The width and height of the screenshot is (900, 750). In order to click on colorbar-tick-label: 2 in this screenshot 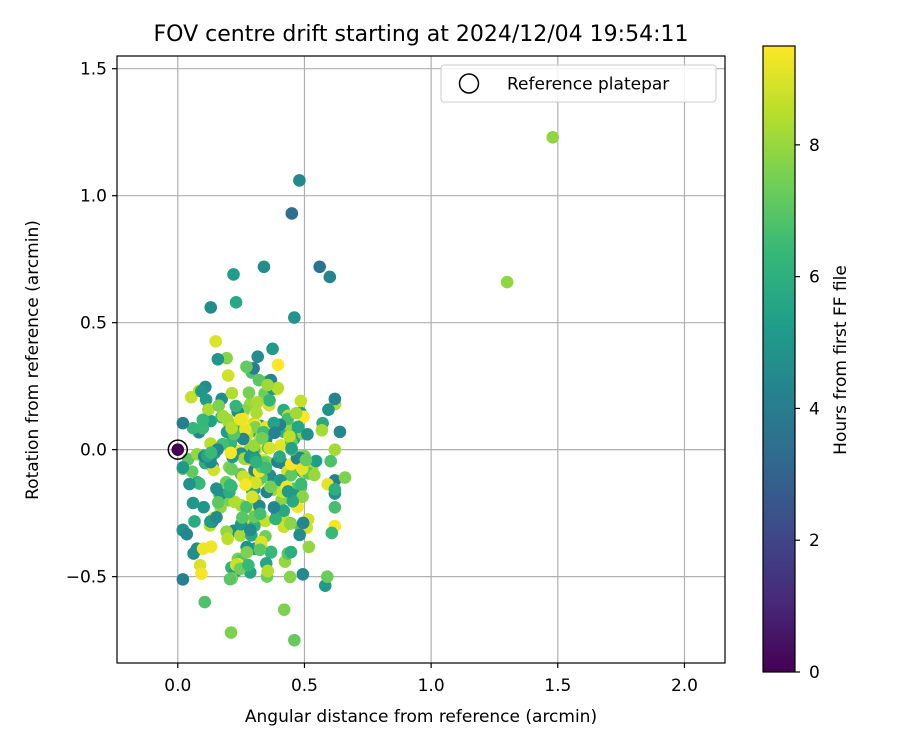, I will do `click(814, 541)`.